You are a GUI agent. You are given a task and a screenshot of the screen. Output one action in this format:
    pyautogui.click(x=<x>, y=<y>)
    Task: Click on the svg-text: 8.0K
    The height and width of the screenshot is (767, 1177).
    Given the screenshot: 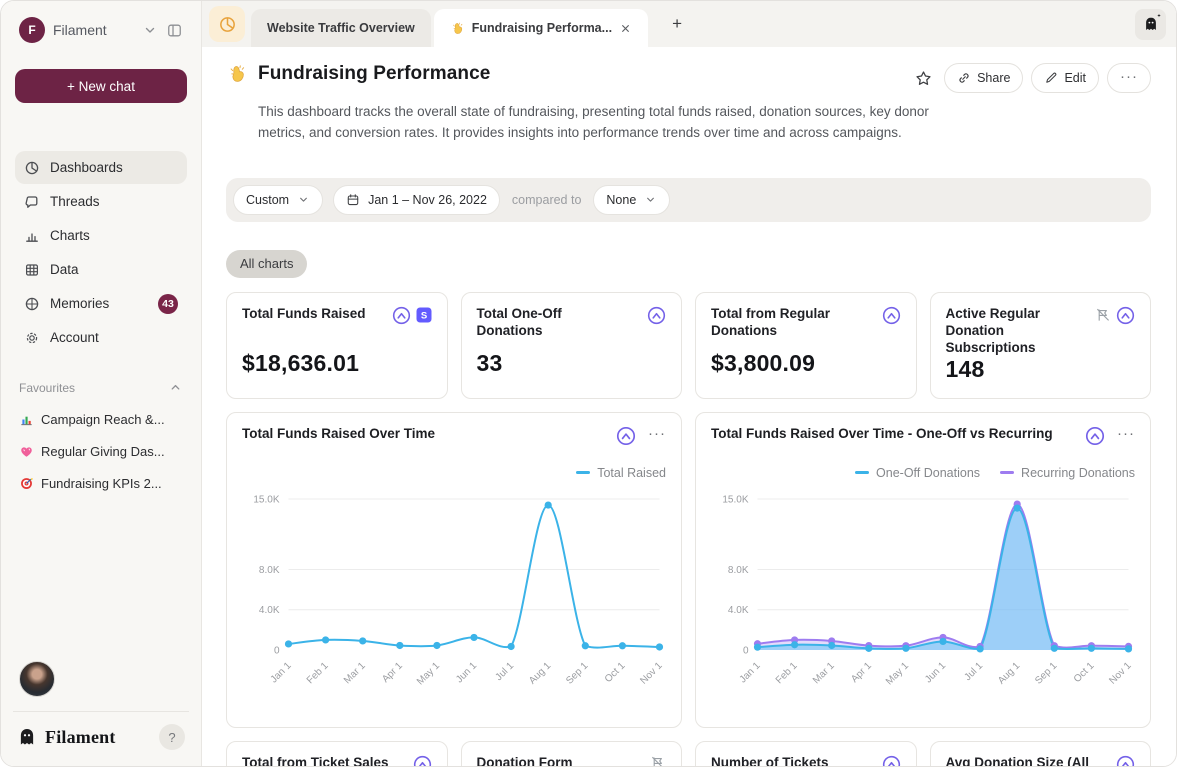 What is the action you would take?
    pyautogui.click(x=269, y=570)
    